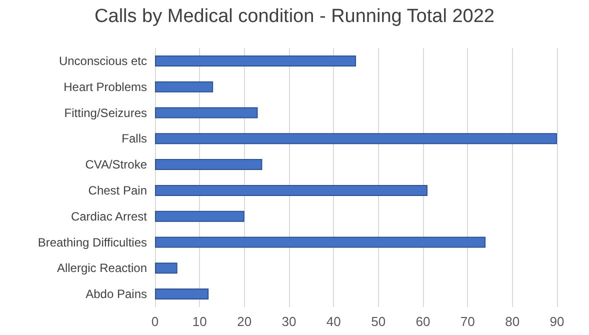 This screenshot has width=589, height=335. What do you see at coordinates (512, 321) in the screenshot?
I see `x-tick-label: 80` at bounding box center [512, 321].